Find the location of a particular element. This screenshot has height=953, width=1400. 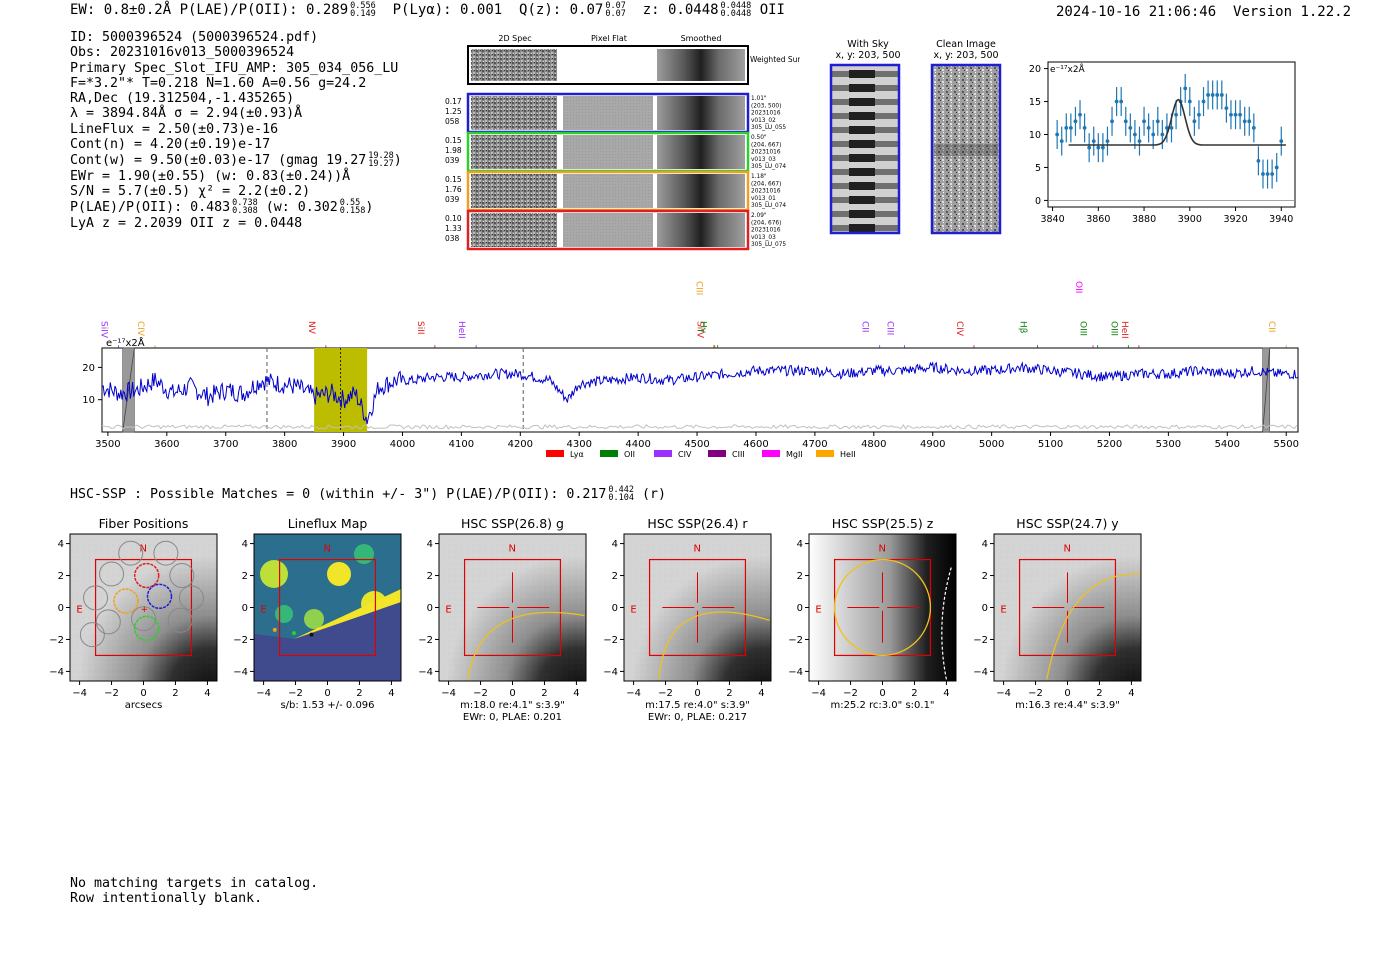

hsc-caption: m:16.3 re:4.4" s:3.9" is located at coordinates (1067, 705).